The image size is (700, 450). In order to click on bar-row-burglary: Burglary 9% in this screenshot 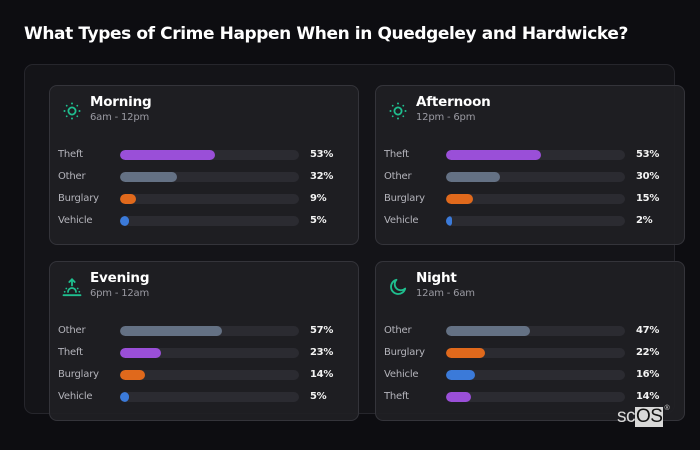, I will do `click(203, 203)`.